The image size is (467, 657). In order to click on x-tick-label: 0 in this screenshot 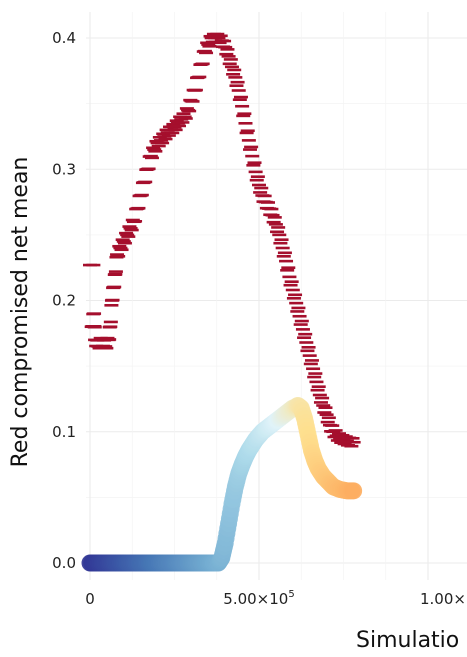, I will do `click(90, 599)`.